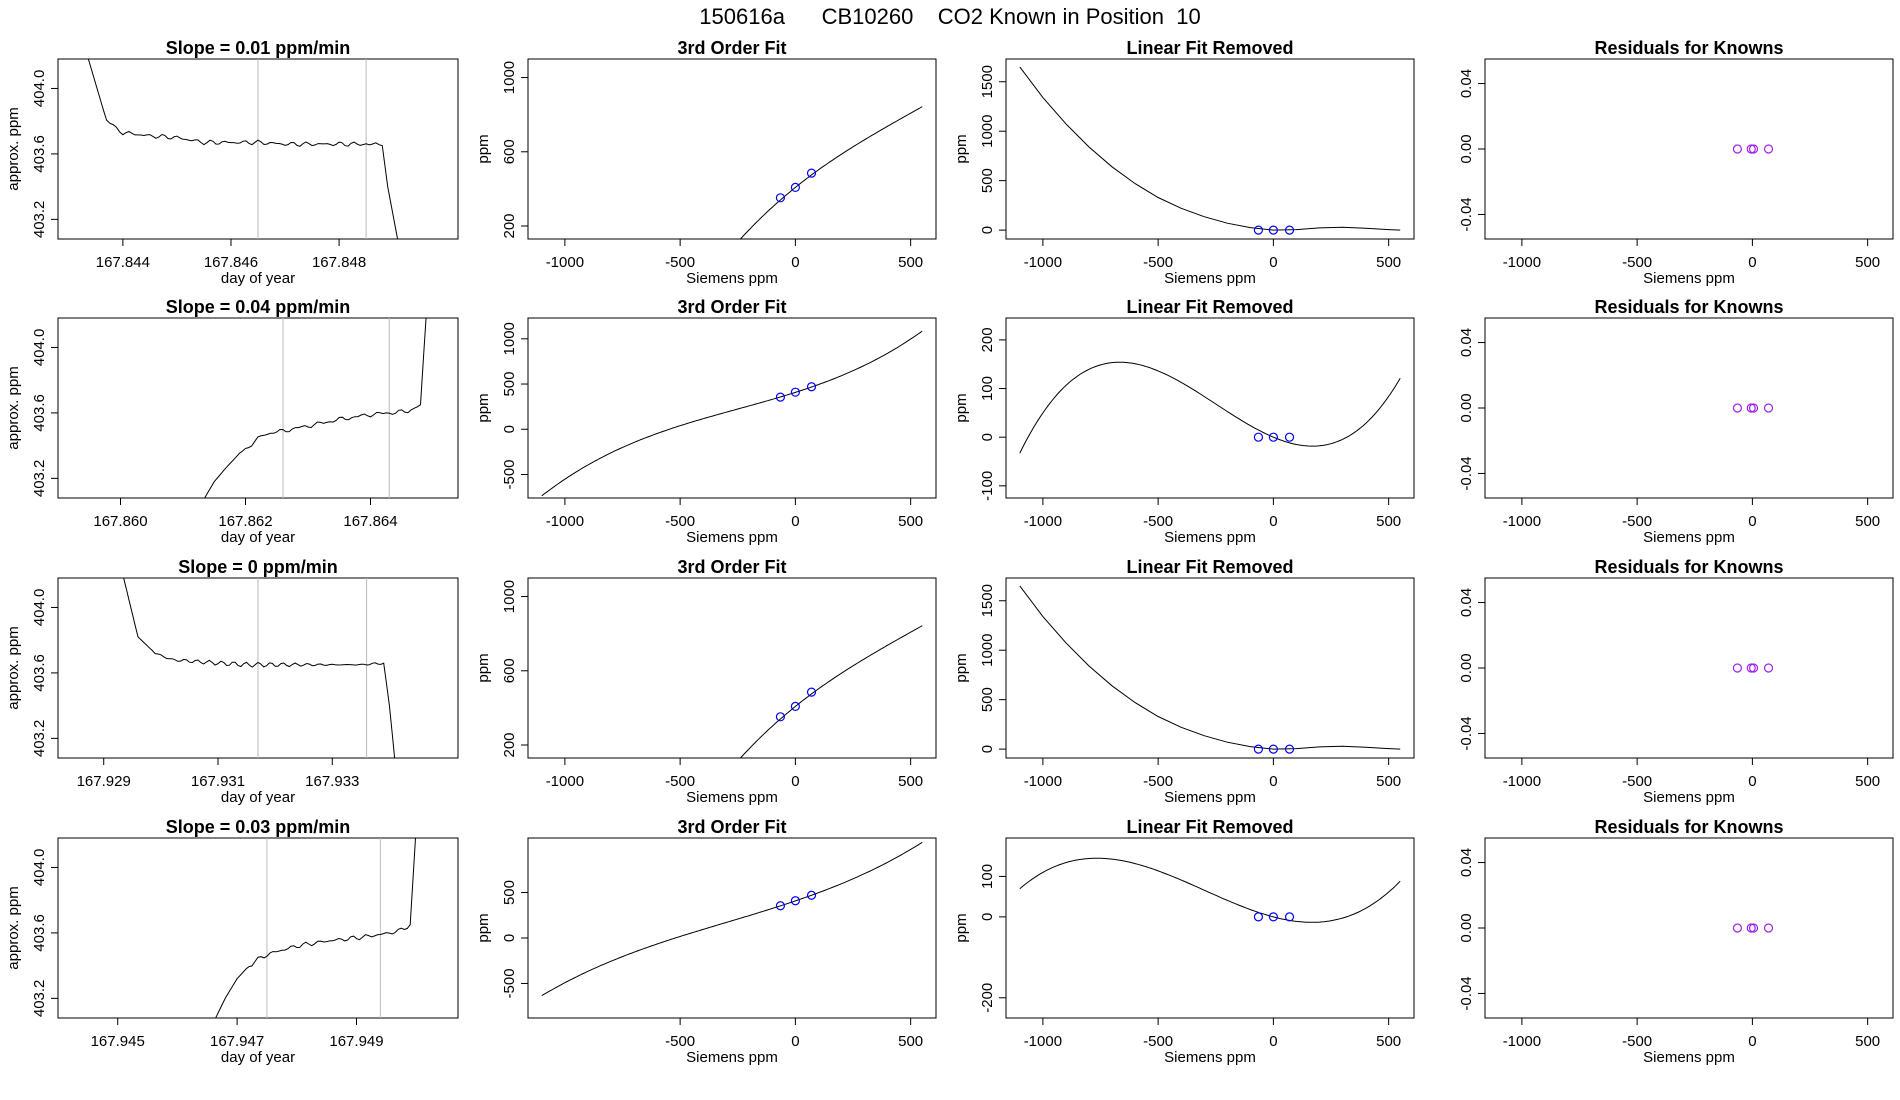 This screenshot has height=1100, width=1900. I want to click on y-tick-label: 404.0, so click(39, 608).